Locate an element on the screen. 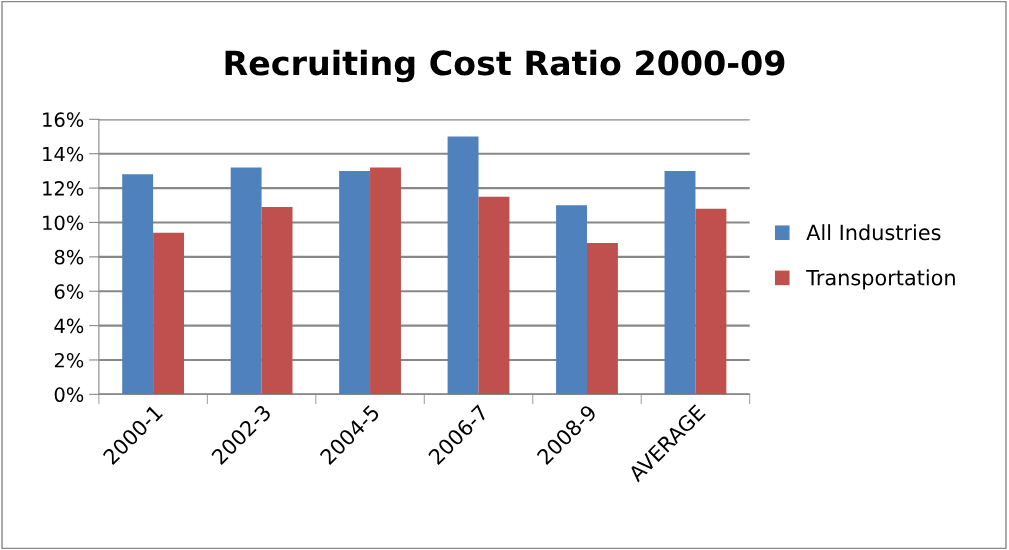 This screenshot has width=1009, height=550. y-tick-label: 12% is located at coordinates (63, 188).